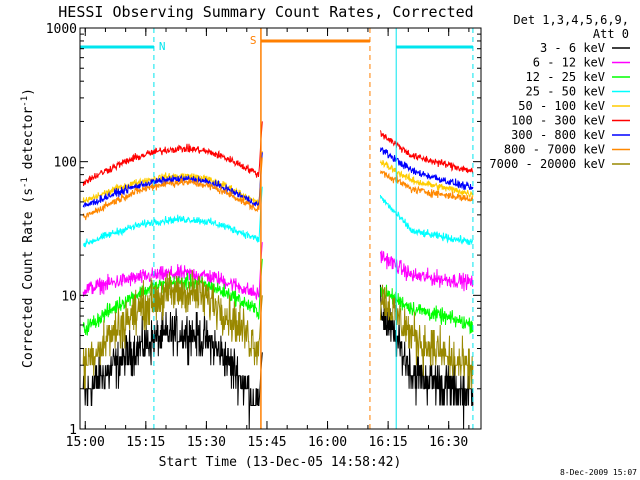 The height and width of the screenshot is (480, 640). Describe the element at coordinates (25, 182) in the screenshot. I see `y-axis-label-sup1: -1` at that location.